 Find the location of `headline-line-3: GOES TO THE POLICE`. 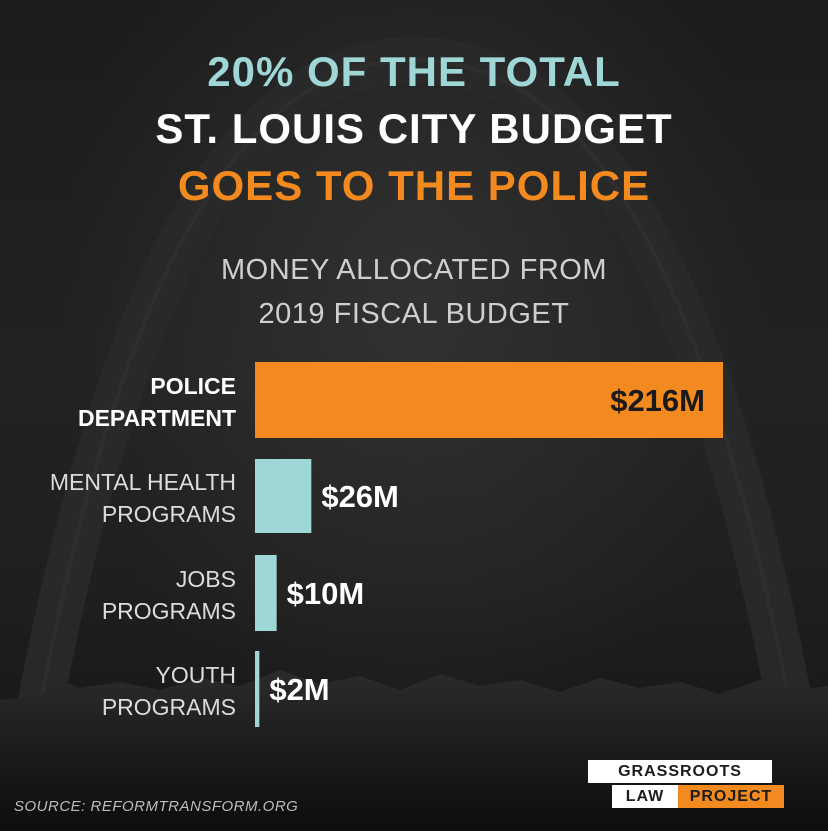

headline-line-3: GOES TO THE POLICE is located at coordinates (414, 185).